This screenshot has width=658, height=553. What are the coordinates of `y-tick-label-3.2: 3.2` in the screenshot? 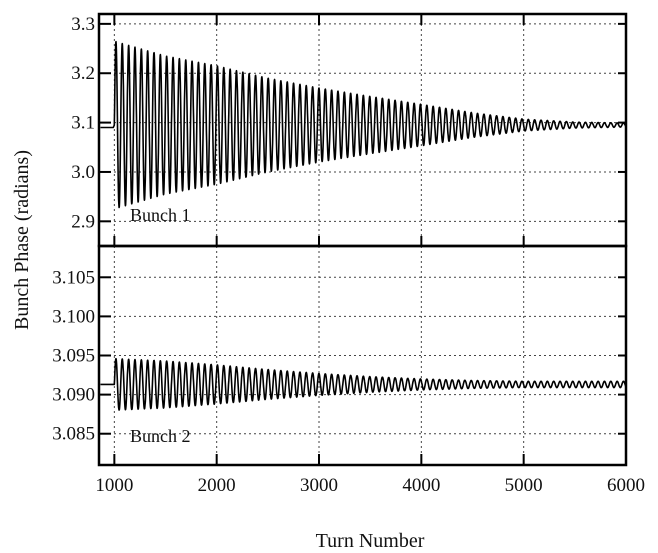 It's located at (83, 73).